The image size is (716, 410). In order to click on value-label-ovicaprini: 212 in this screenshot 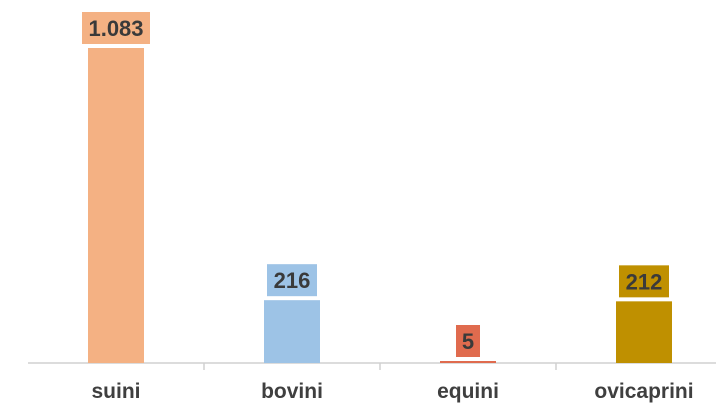, I will do `click(644, 281)`.